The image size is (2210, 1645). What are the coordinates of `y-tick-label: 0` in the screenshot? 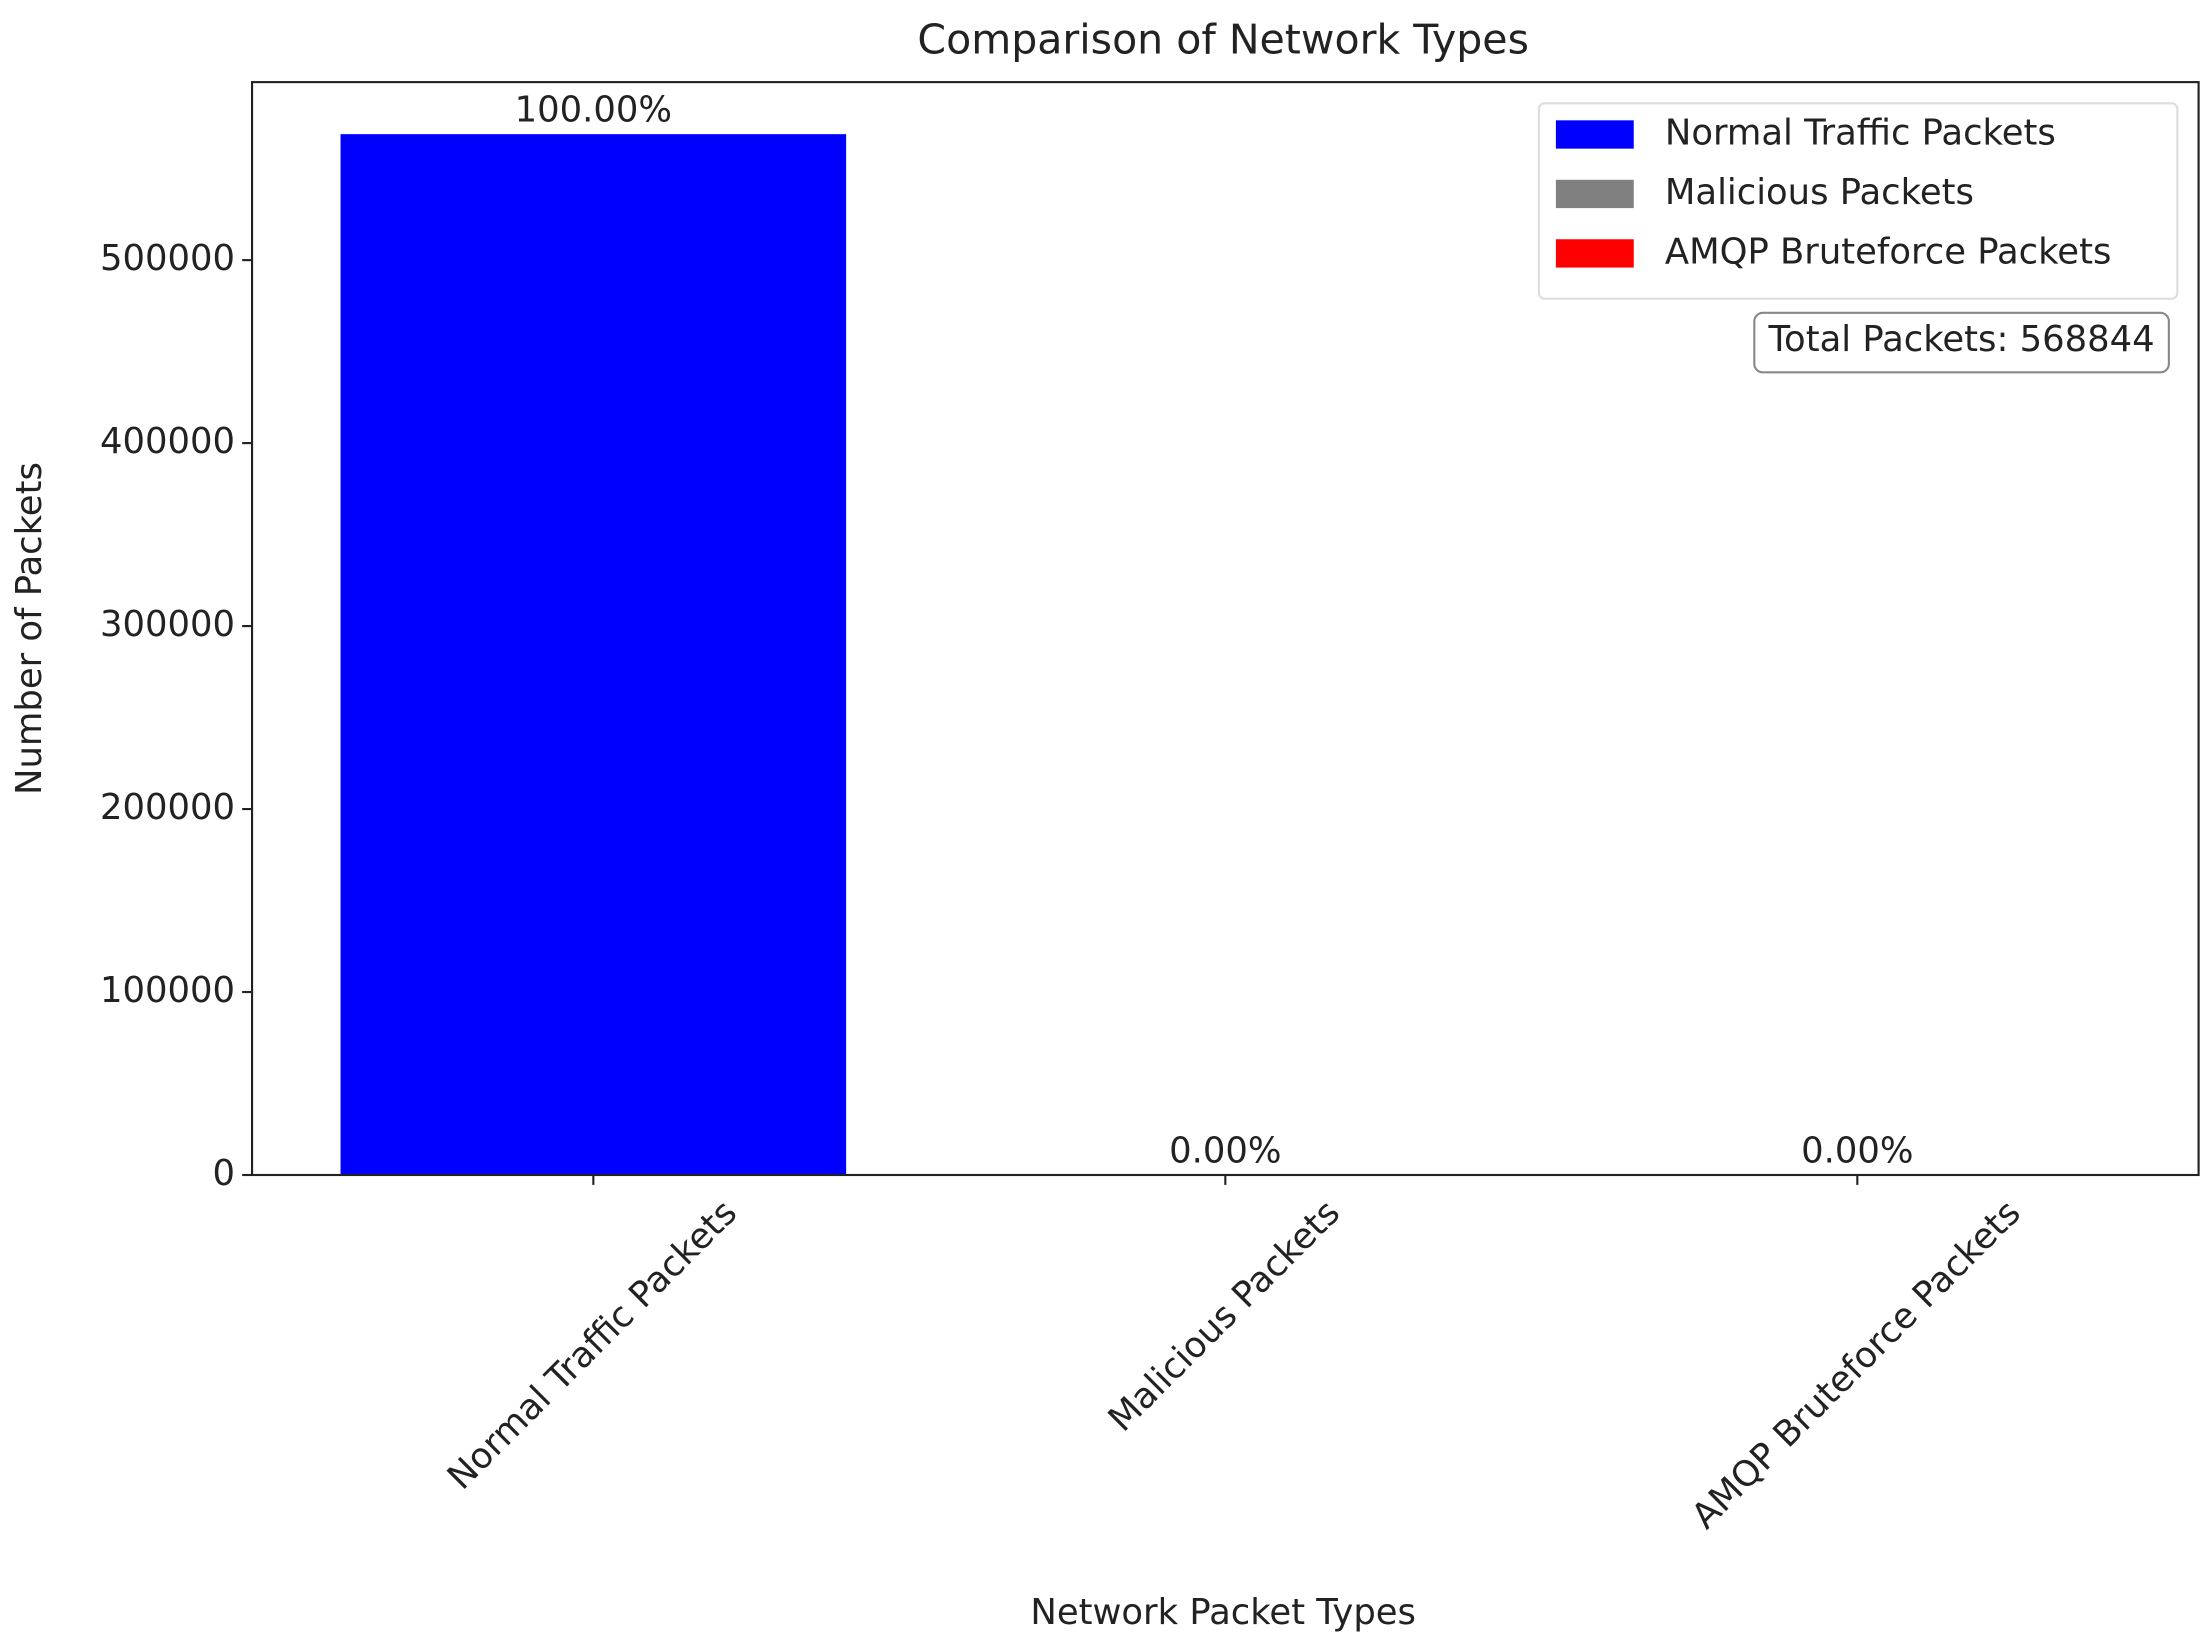 It's located at (224, 1173).